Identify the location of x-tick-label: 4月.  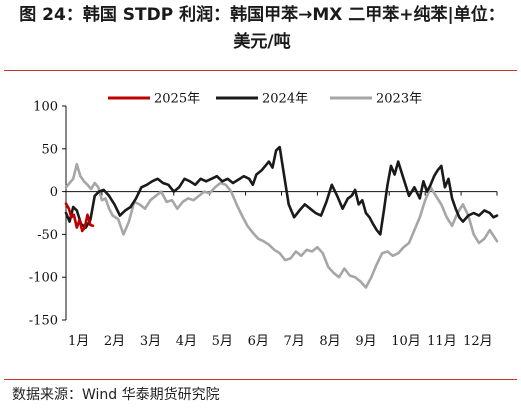
(186, 341).